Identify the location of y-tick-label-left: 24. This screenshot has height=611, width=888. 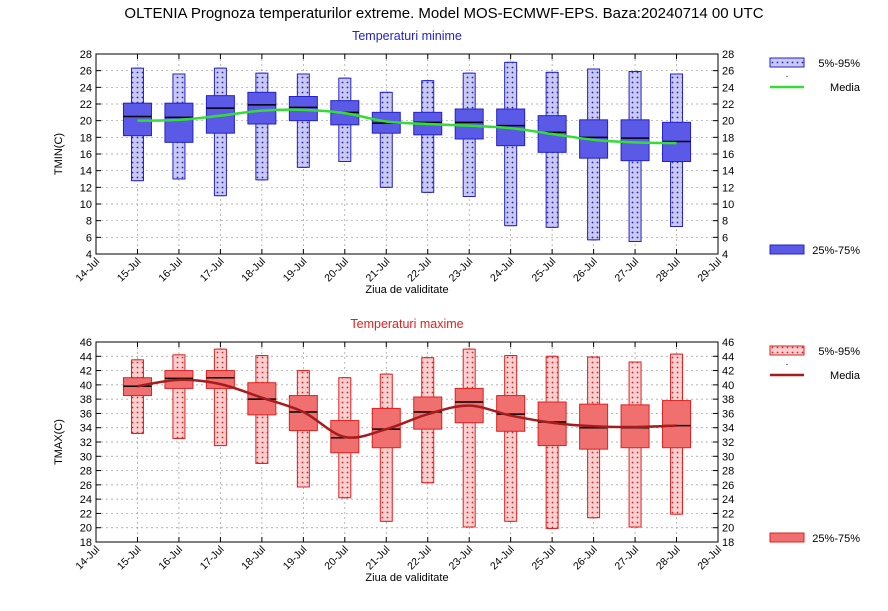
(86, 88).